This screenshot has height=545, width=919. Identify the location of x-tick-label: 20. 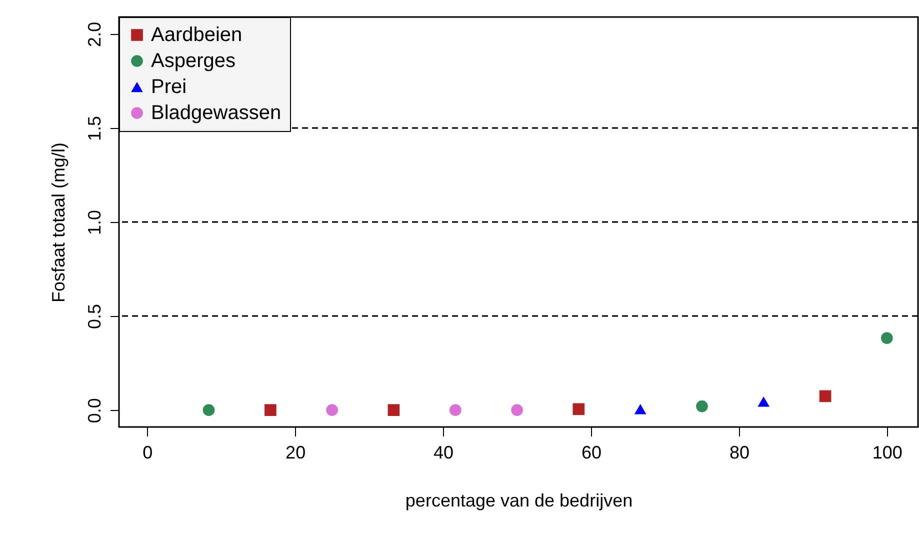
(296, 452).